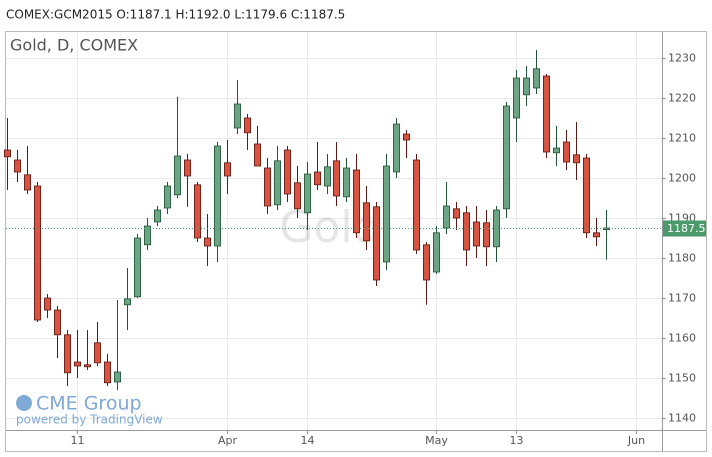 The image size is (712, 457). What do you see at coordinates (682, 178) in the screenshot?
I see `y-tick-label: 1200` at bounding box center [682, 178].